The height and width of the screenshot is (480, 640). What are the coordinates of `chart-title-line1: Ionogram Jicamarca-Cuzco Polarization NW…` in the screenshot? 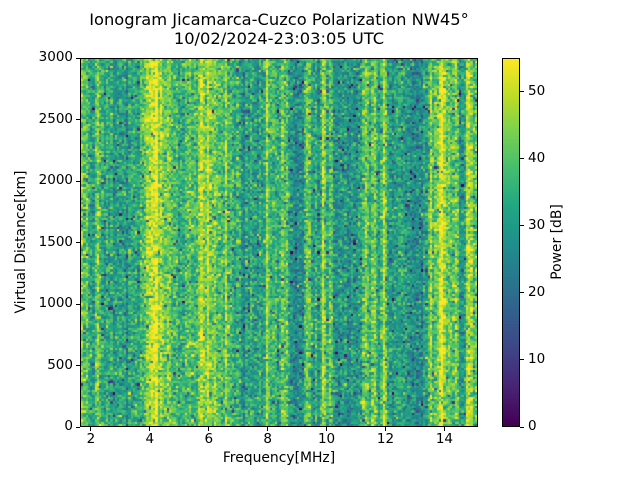 It's located at (279, 19).